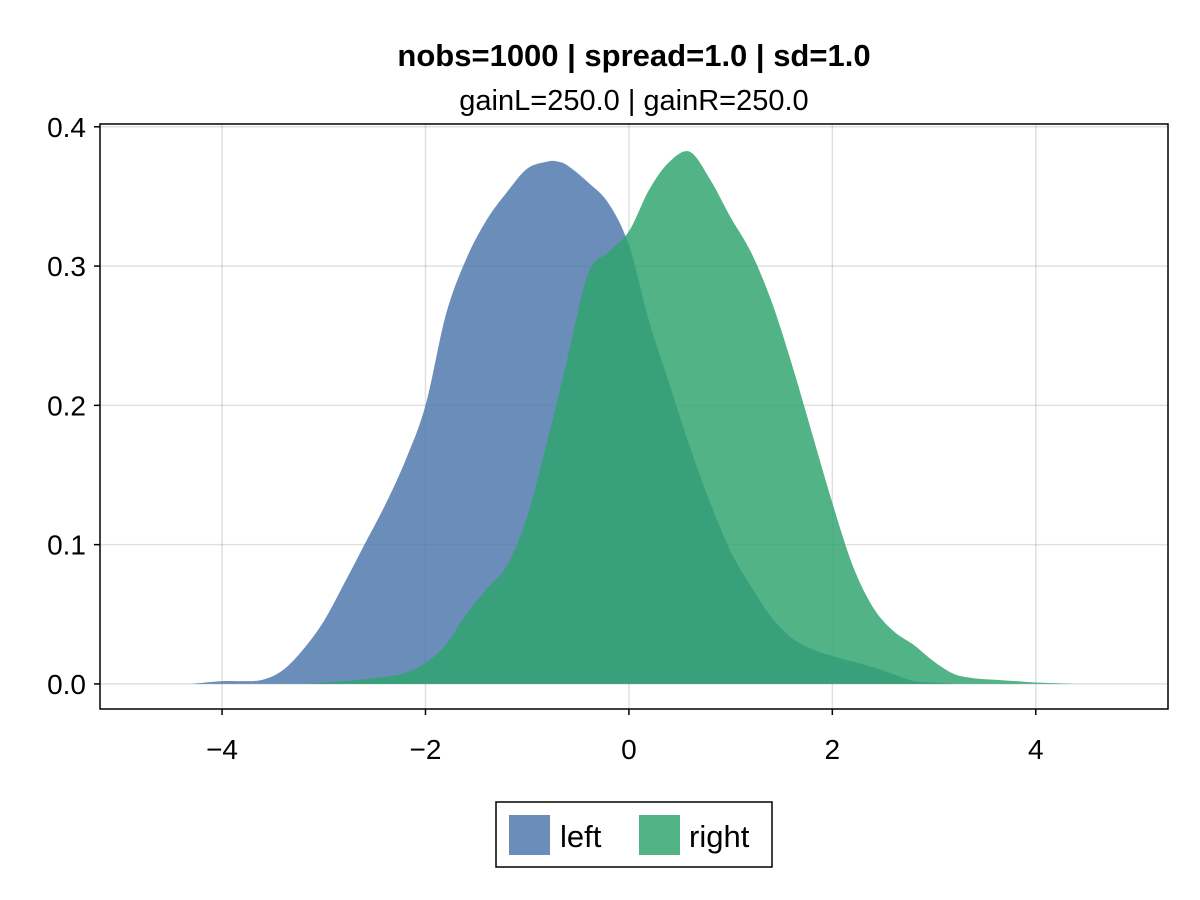 The height and width of the screenshot is (900, 1200). What do you see at coordinates (66, 545) in the screenshot?
I see `y-tick-label: 0.1` at bounding box center [66, 545].